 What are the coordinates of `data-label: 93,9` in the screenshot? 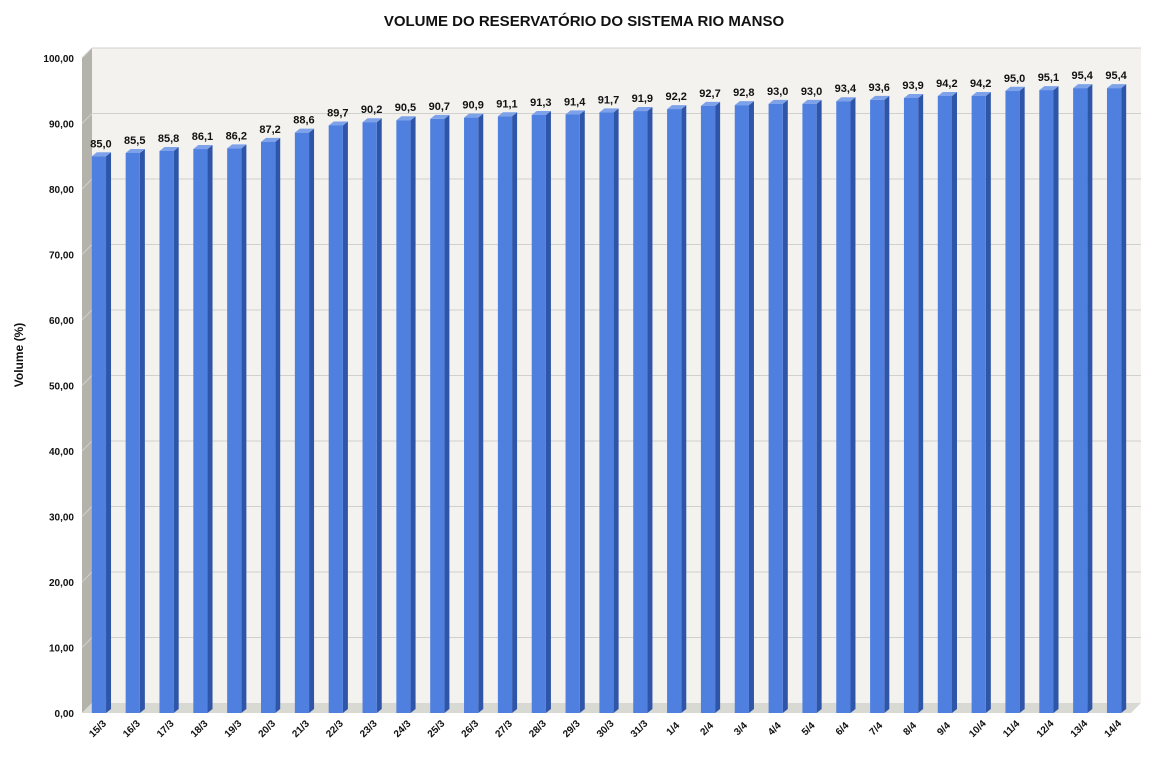 It's located at (912, 86).